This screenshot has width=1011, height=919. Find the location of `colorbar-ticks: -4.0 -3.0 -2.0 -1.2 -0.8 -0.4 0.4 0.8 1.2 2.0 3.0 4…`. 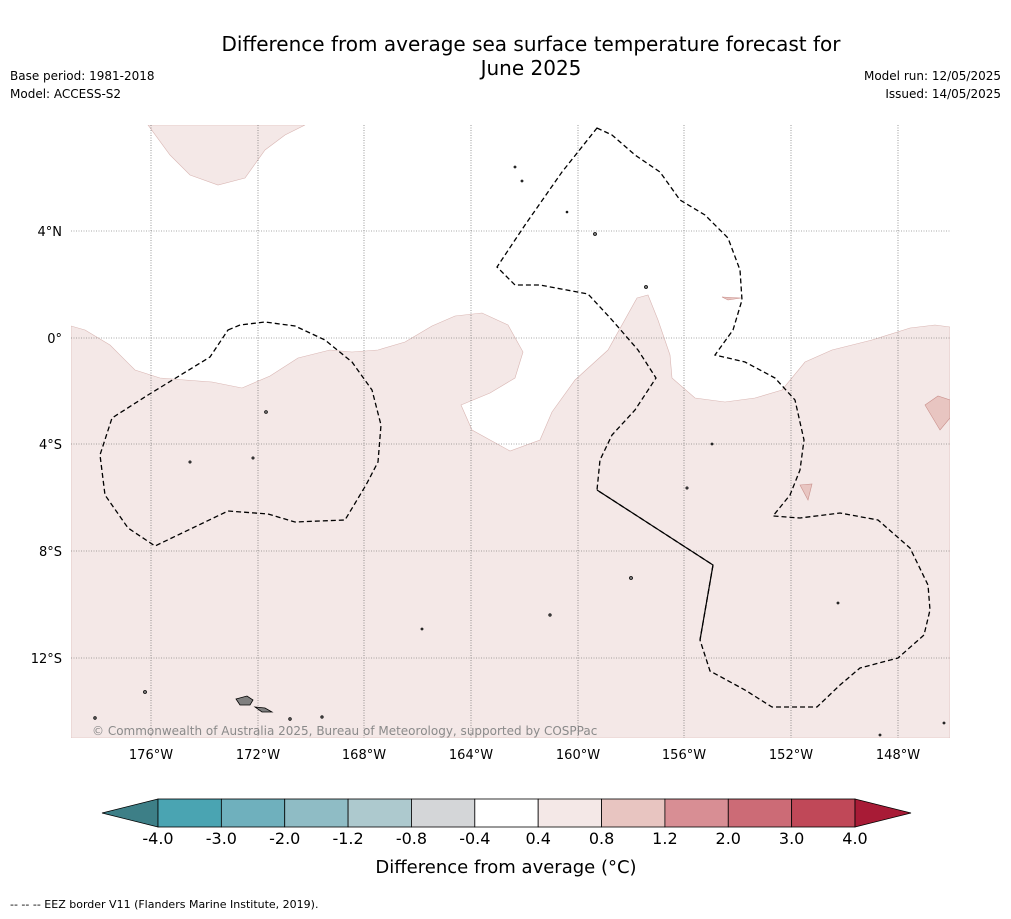

colorbar-ticks: -4.0 -3.0 -2.0 -1.2 -0.8 -0.4 0.4 0.8 1.2 2.0 3.0 4… is located at coordinates (504, 838).